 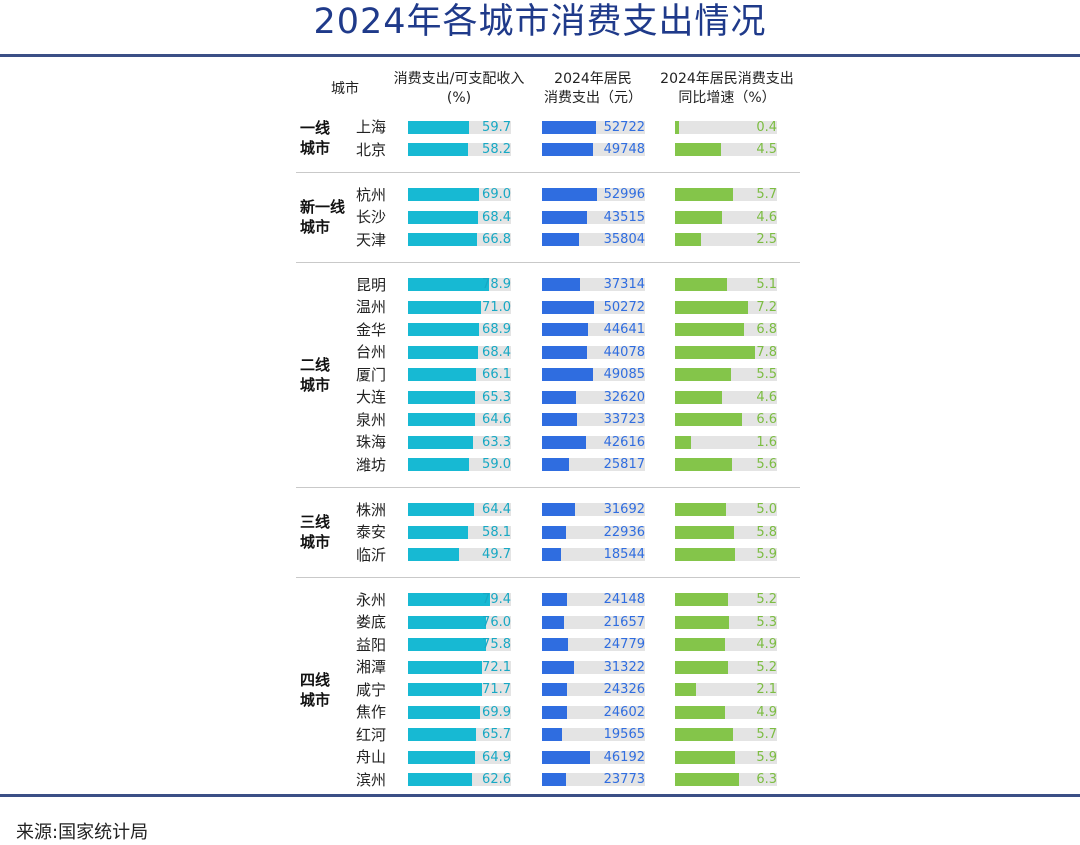 What do you see at coordinates (315, 374) in the screenshot?
I see `tier-label: 二线 城市` at bounding box center [315, 374].